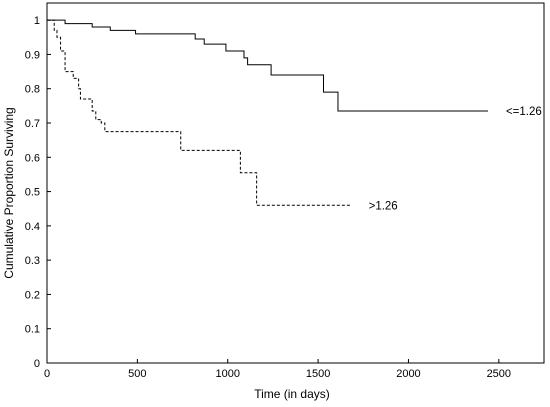  What do you see at coordinates (32, 330) in the screenshot?
I see `y-tick-label: 0.1` at bounding box center [32, 330].